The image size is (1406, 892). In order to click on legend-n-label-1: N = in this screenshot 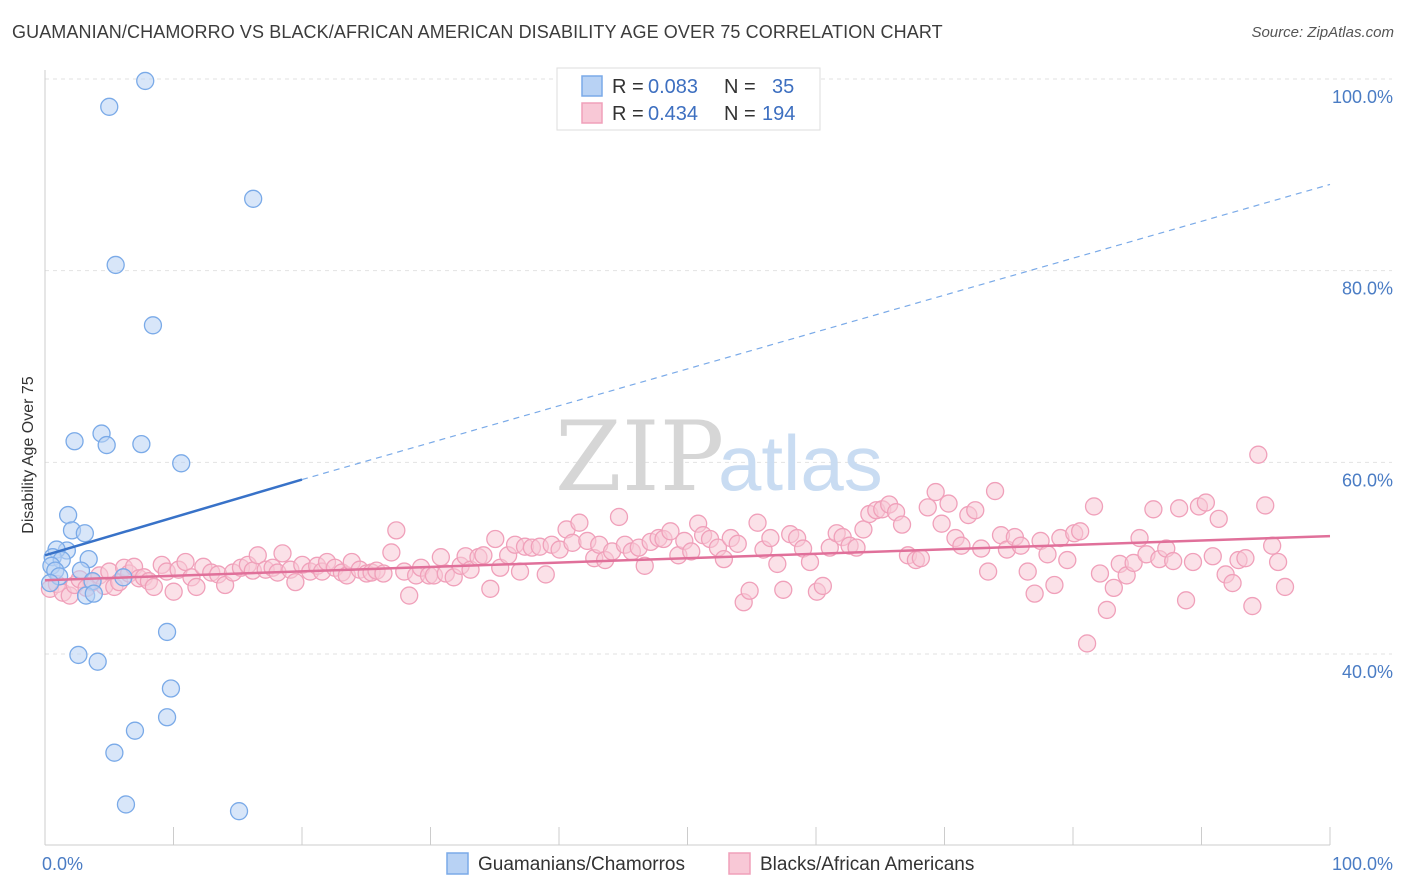, I will do `click(740, 87)`.